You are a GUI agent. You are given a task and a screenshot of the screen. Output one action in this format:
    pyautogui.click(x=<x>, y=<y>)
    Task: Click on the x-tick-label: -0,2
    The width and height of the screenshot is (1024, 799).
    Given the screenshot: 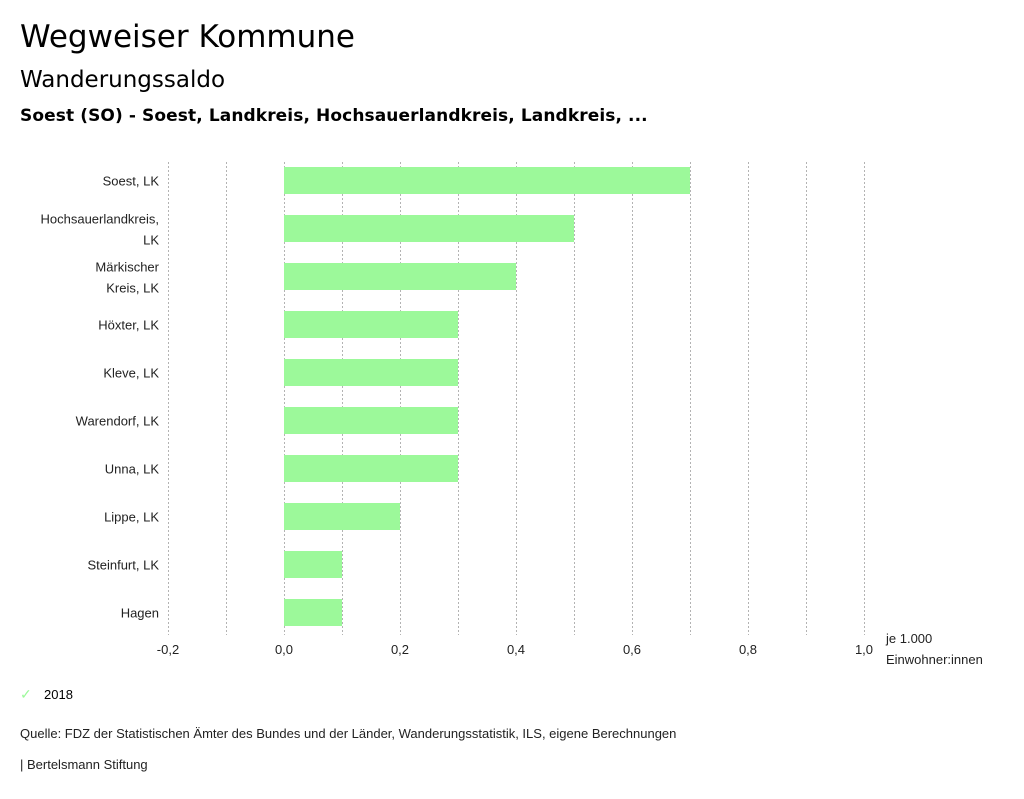 What is the action you would take?
    pyautogui.click(x=168, y=649)
    